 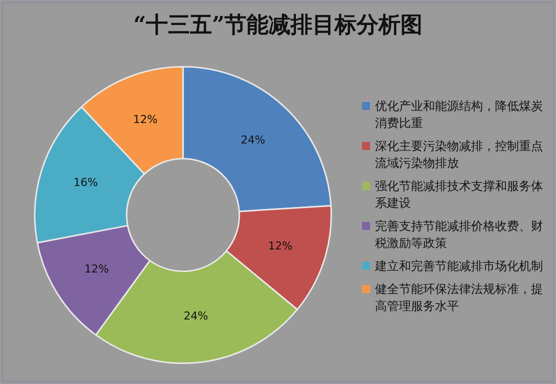 I want to click on legend-label: 强化节能减排技术支撑和服务体系建设, so click(x=459, y=195).